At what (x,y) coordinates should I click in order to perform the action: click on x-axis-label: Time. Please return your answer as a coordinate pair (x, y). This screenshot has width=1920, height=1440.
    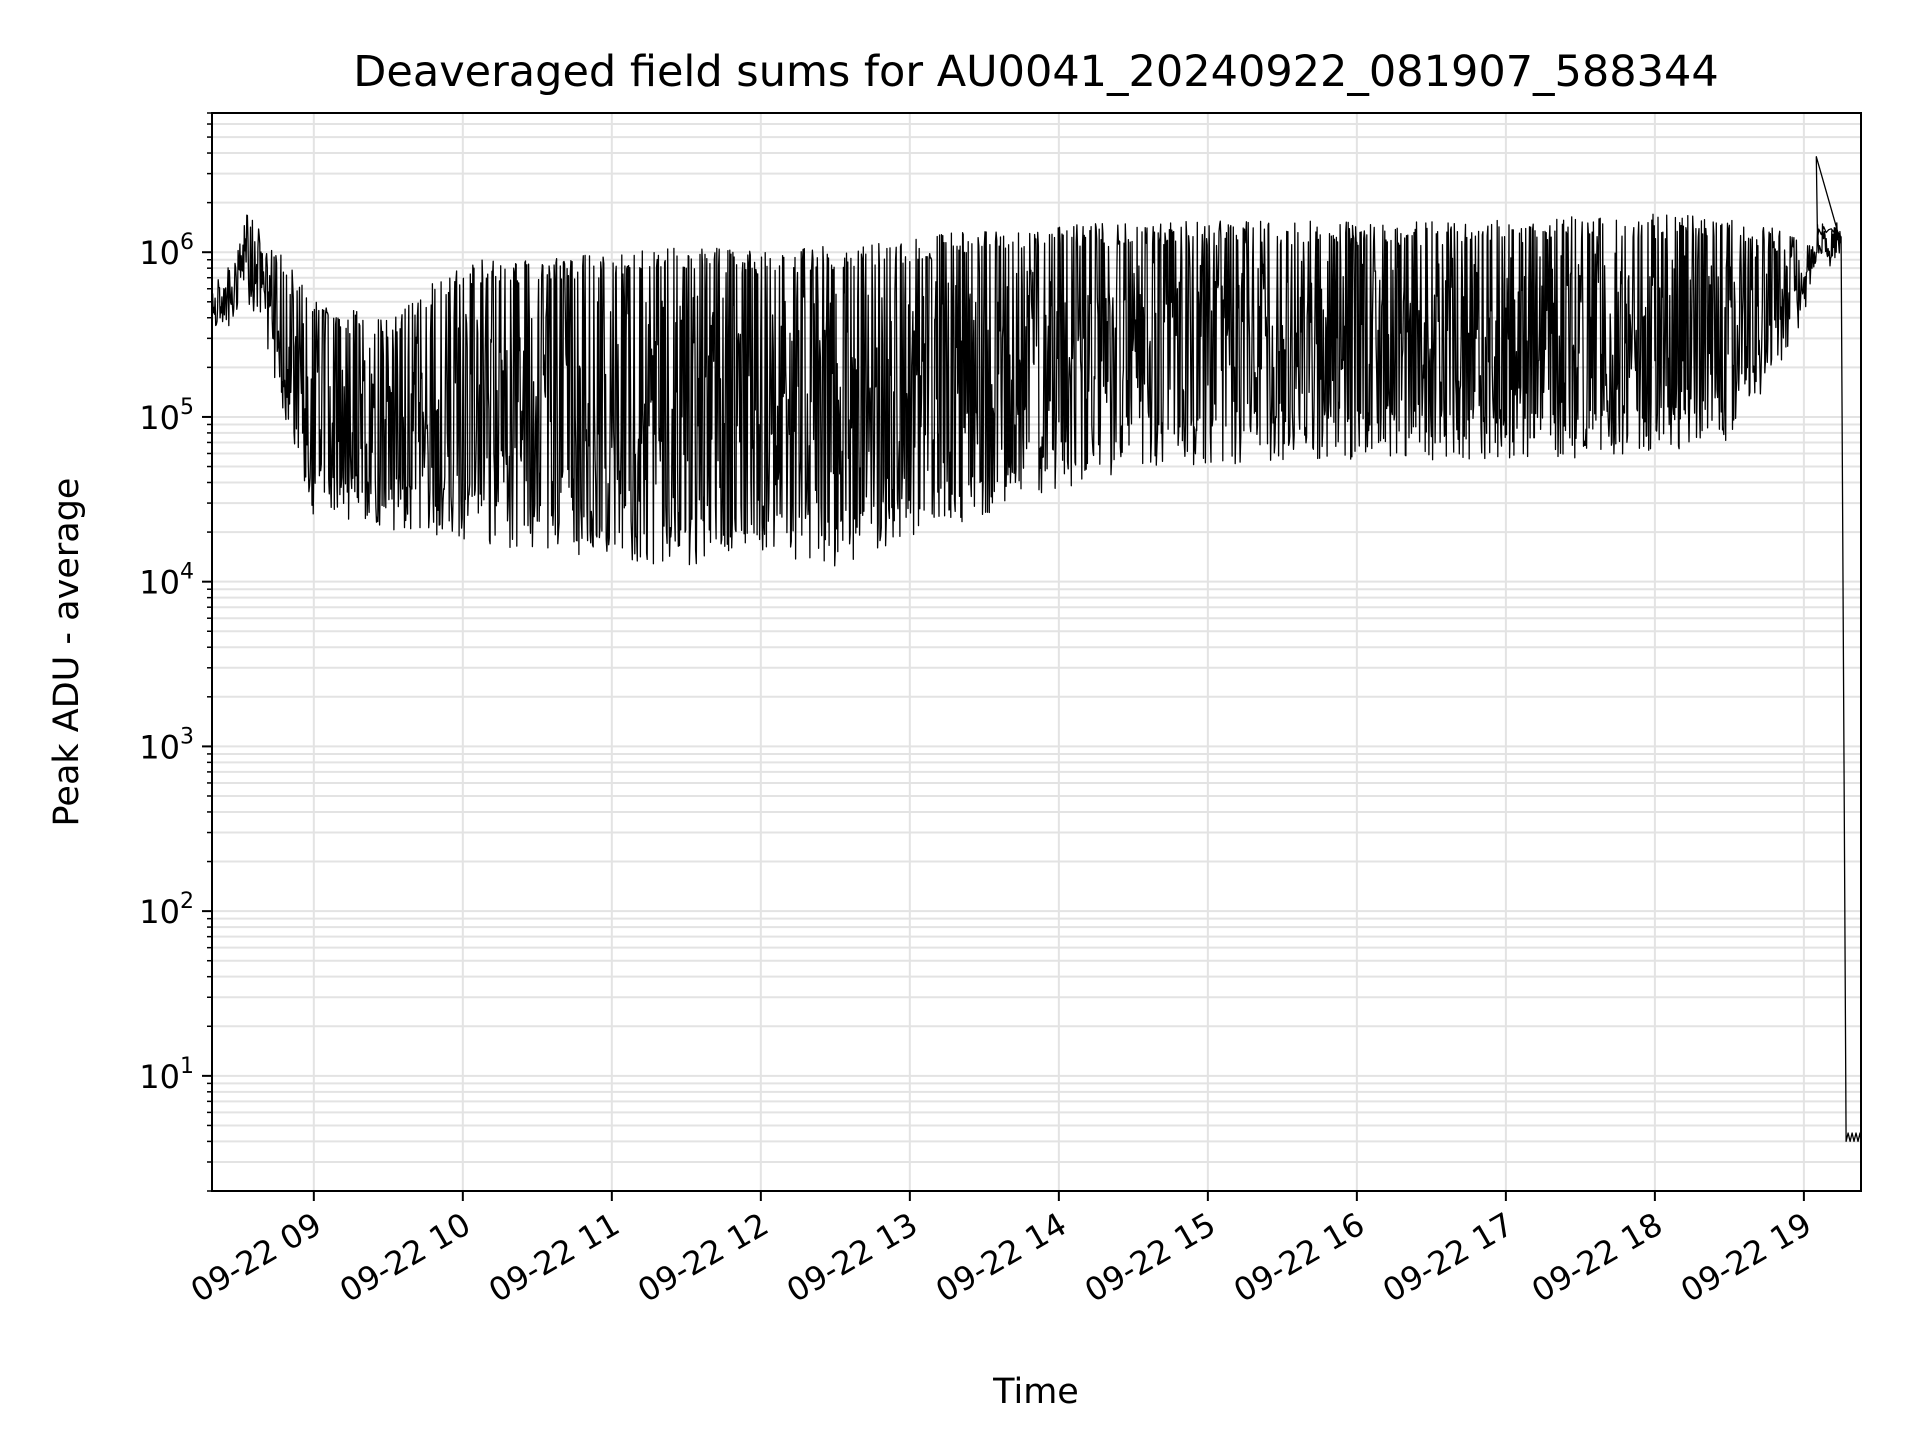
    Looking at the image, I should click on (1035, 1392).